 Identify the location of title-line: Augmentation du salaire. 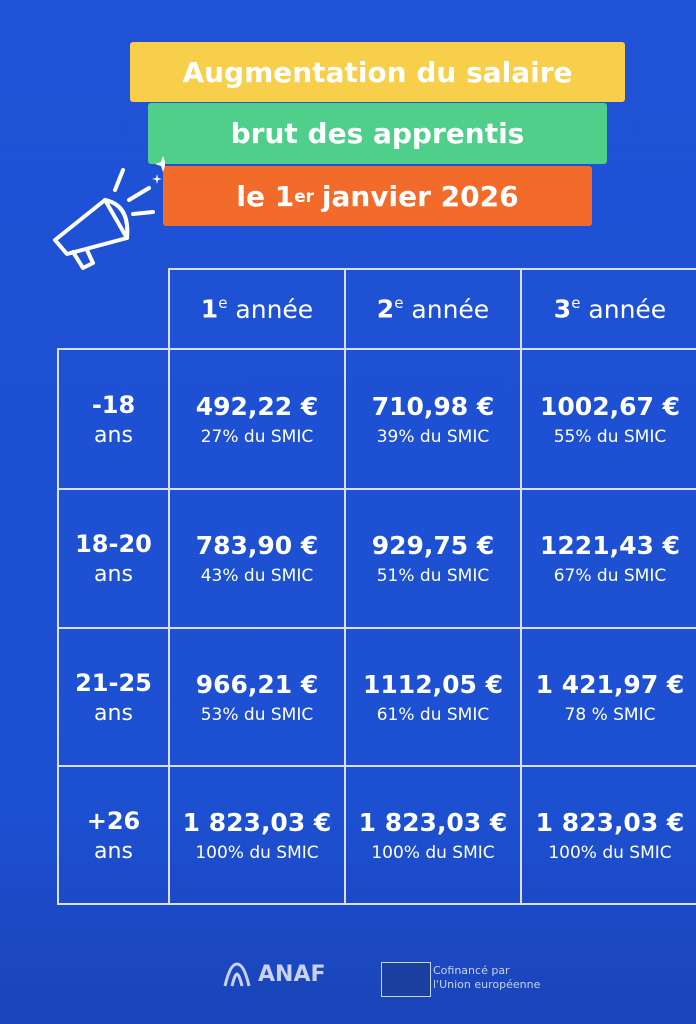
(377, 72).